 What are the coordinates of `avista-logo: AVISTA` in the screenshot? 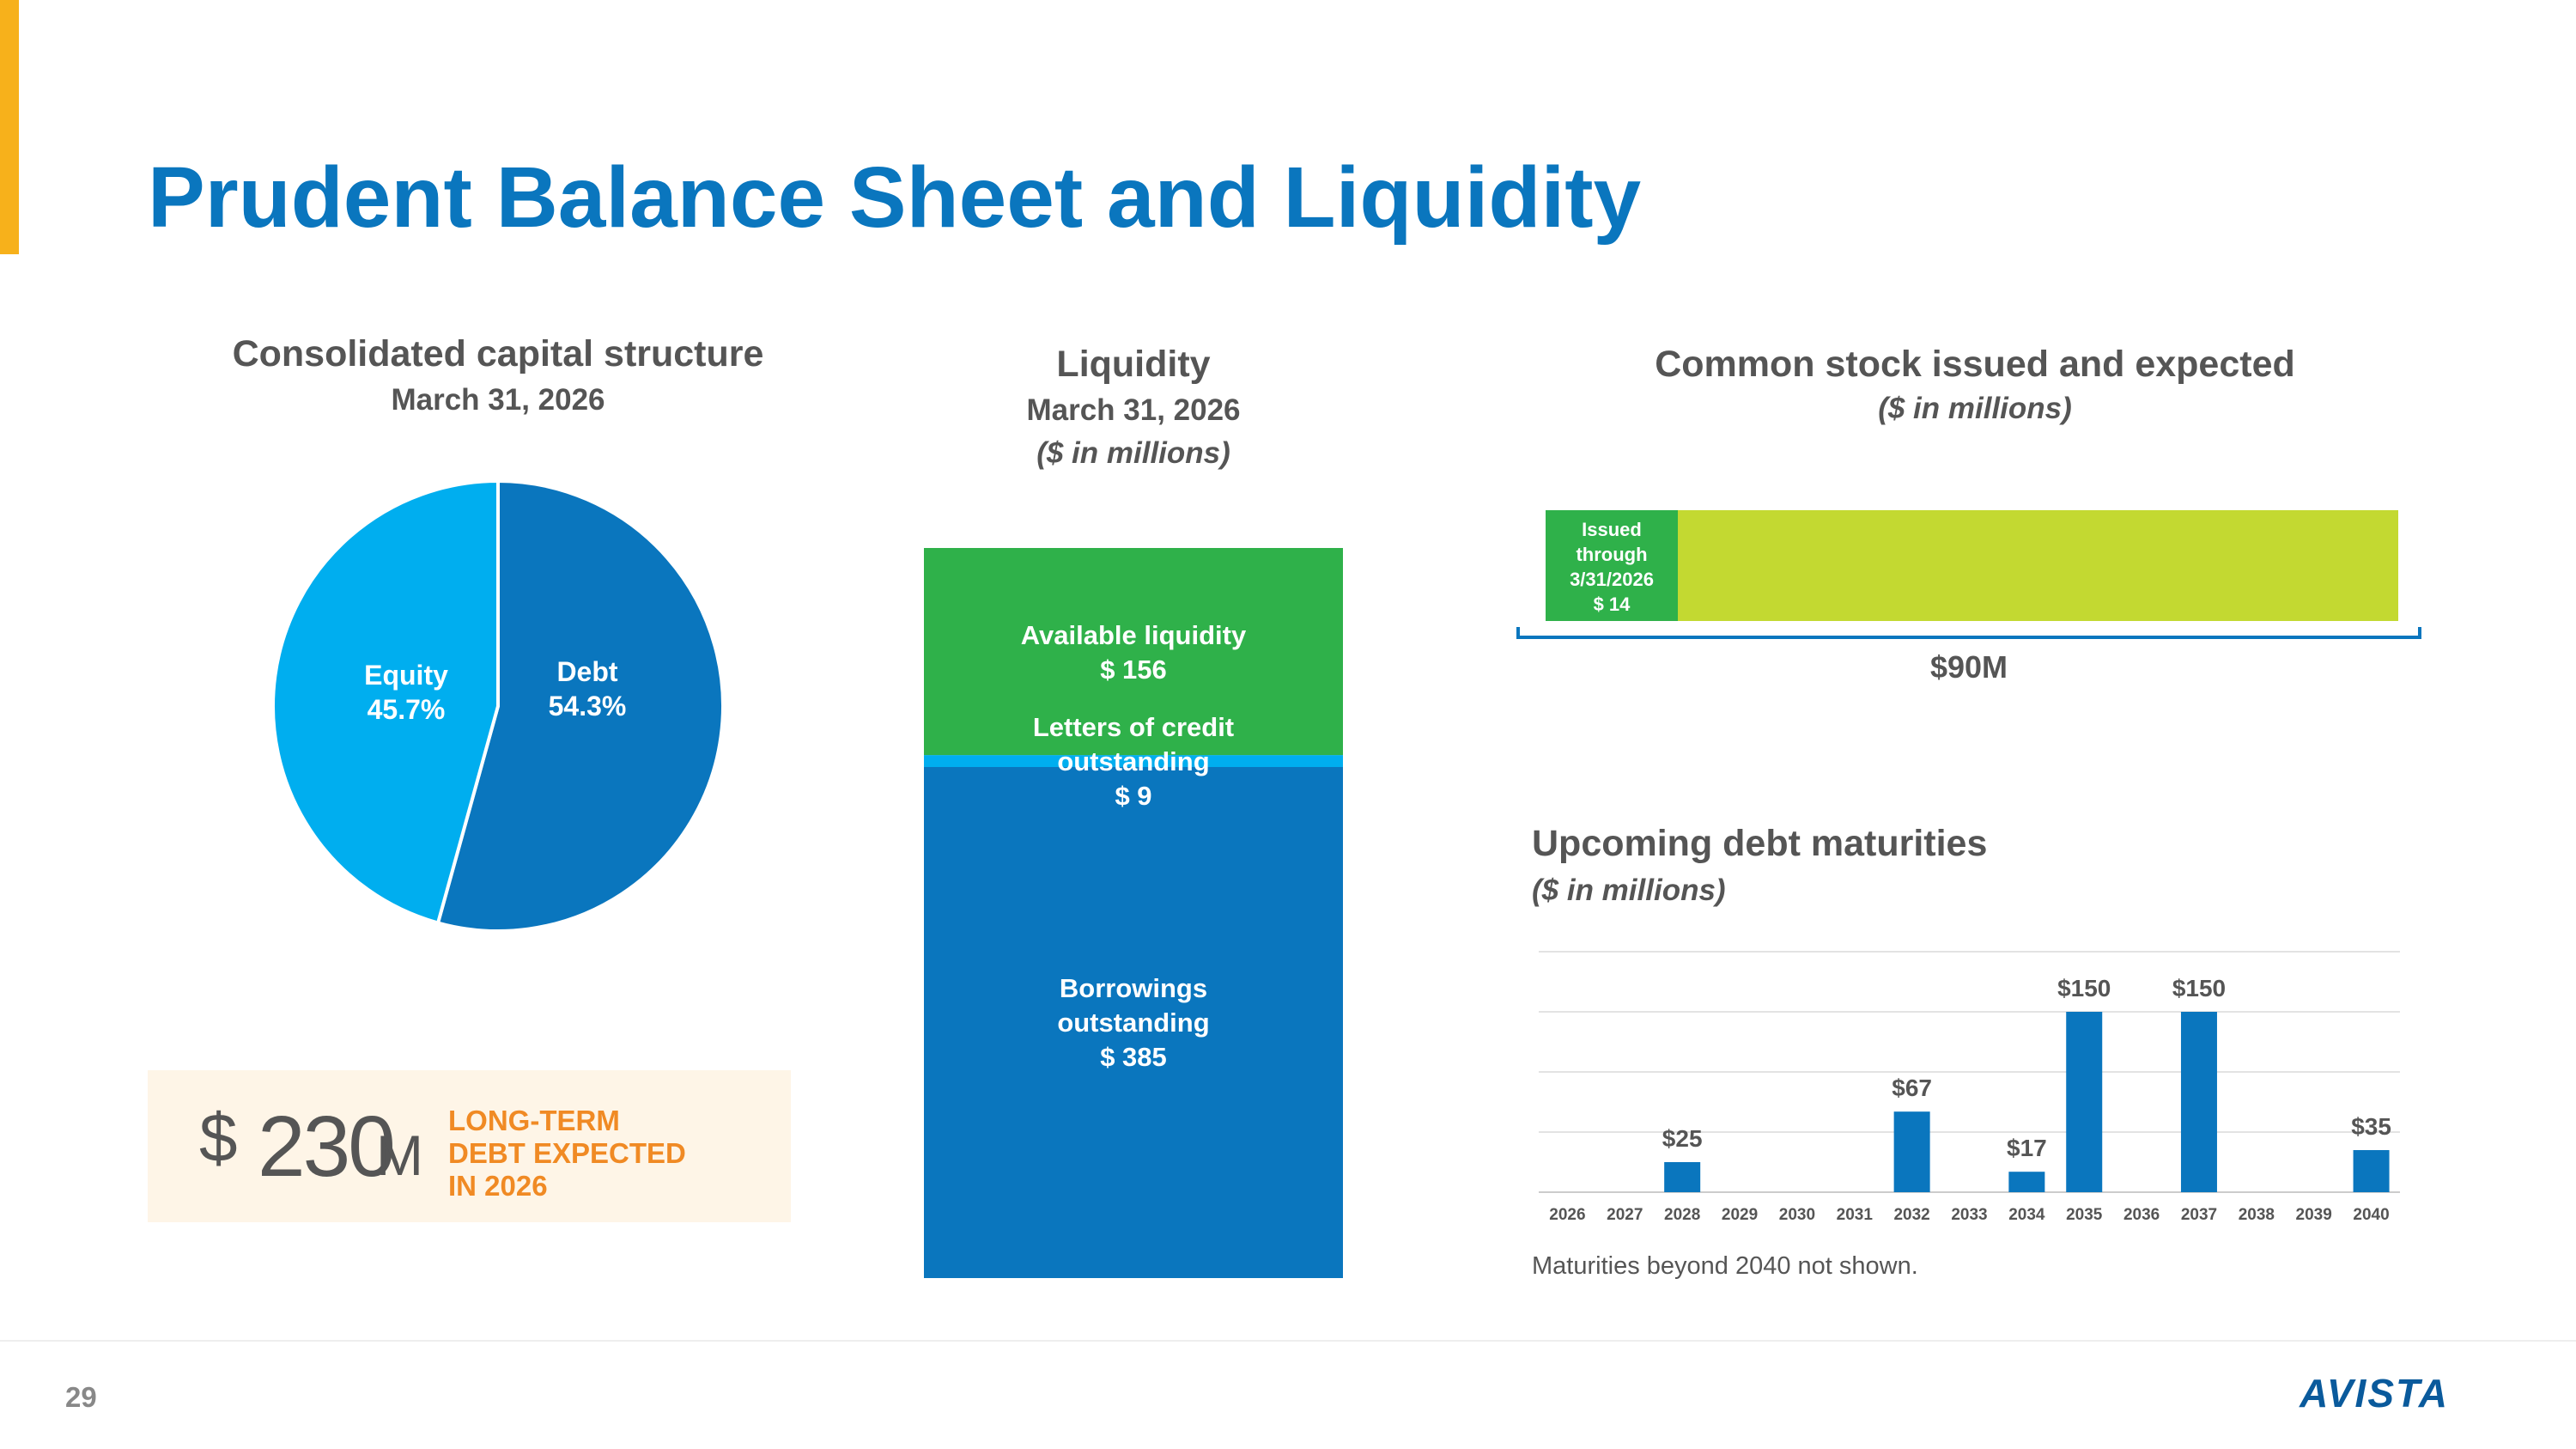 It's located at (2374, 1393).